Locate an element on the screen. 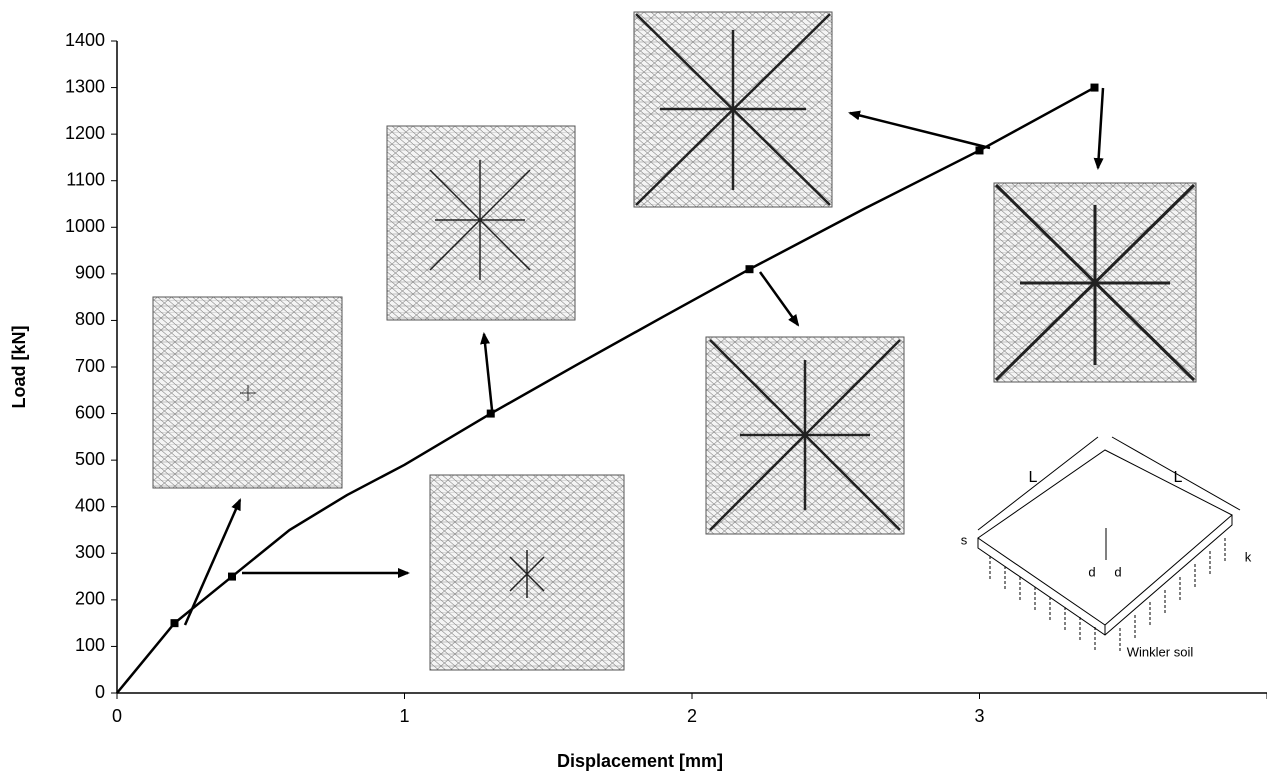  y-tick-label: 100 is located at coordinates (90, 645).